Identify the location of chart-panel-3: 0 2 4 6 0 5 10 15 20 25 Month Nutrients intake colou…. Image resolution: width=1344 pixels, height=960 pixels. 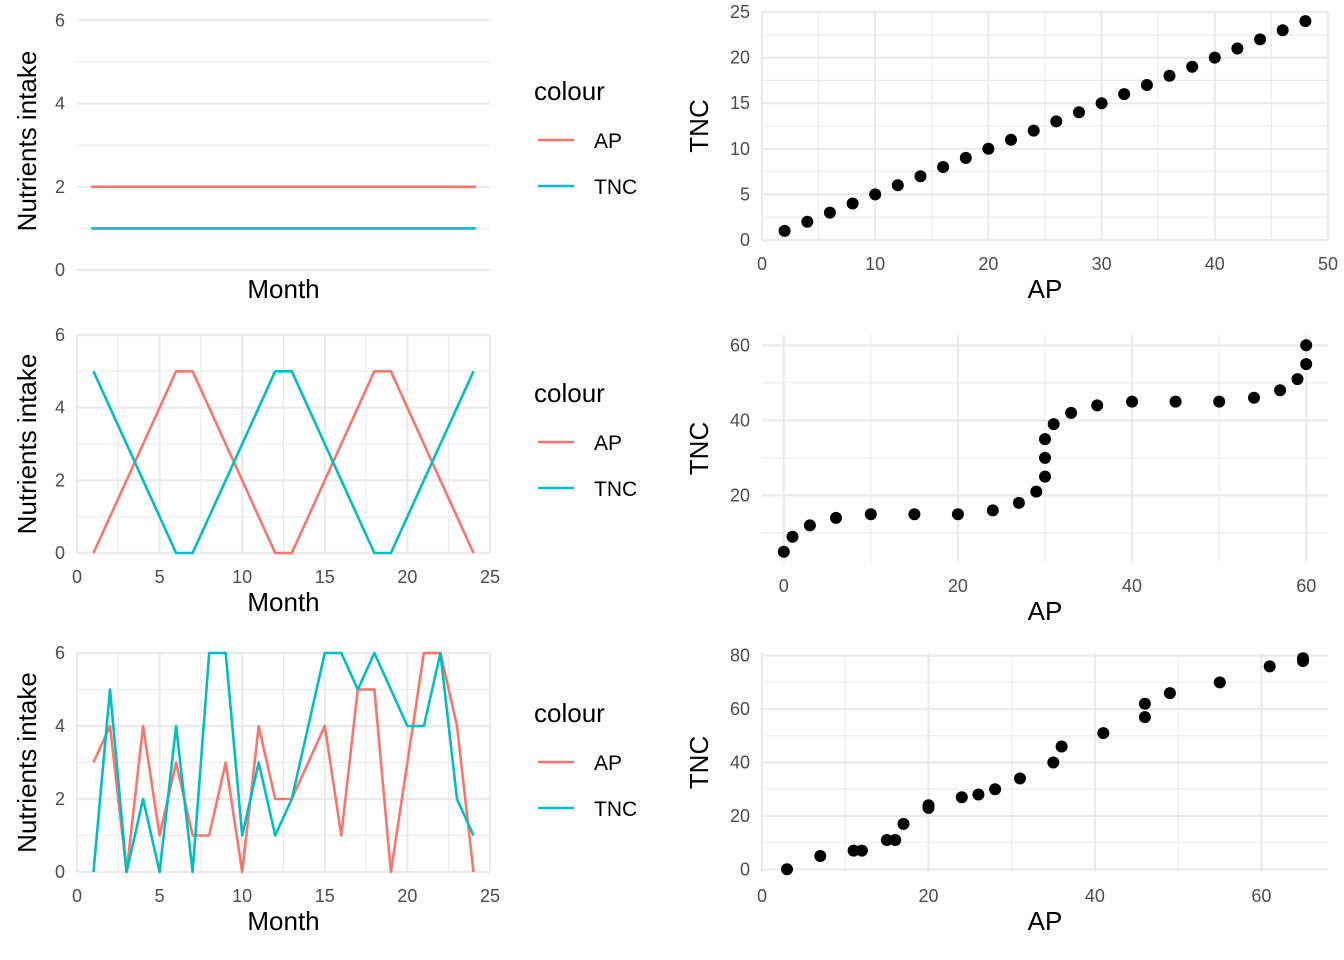
(324, 471).